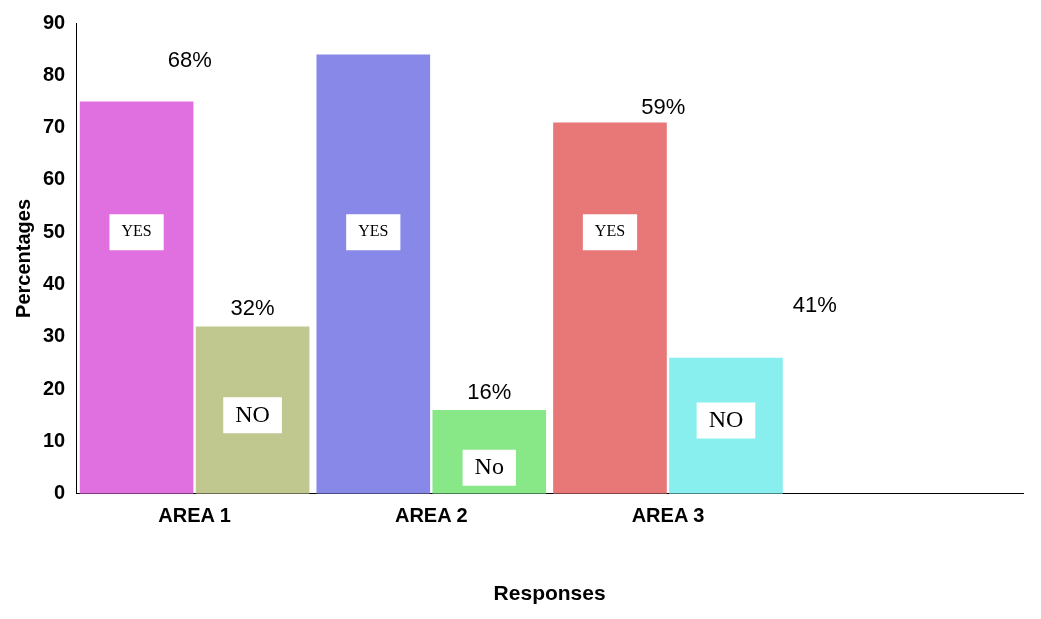  I want to click on annotation: No, so click(489, 465).